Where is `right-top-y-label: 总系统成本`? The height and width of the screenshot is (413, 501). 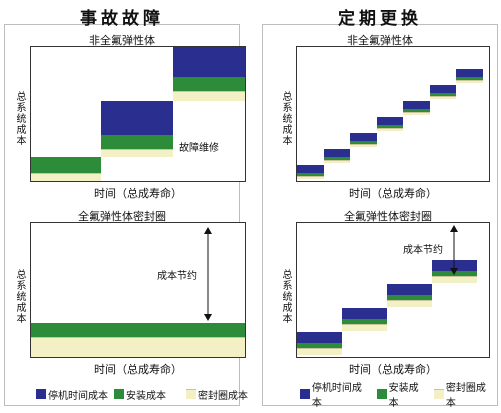
right-top-y-label: 总系统成本 is located at coordinates (287, 119).